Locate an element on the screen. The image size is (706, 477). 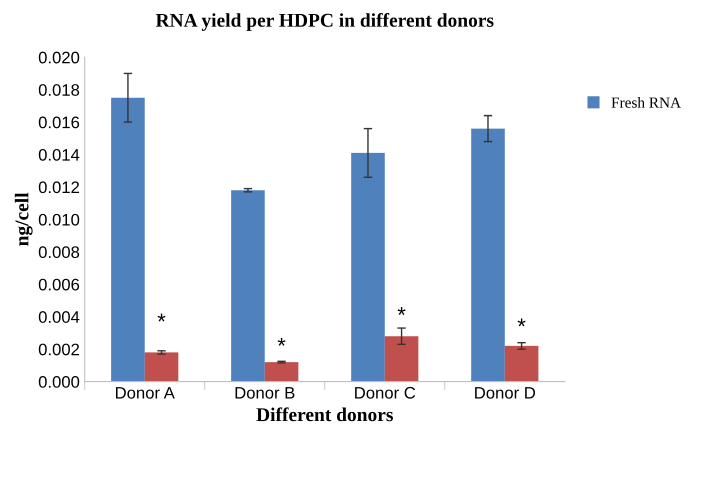
x-axis-title: Different donors is located at coordinates (324, 414).